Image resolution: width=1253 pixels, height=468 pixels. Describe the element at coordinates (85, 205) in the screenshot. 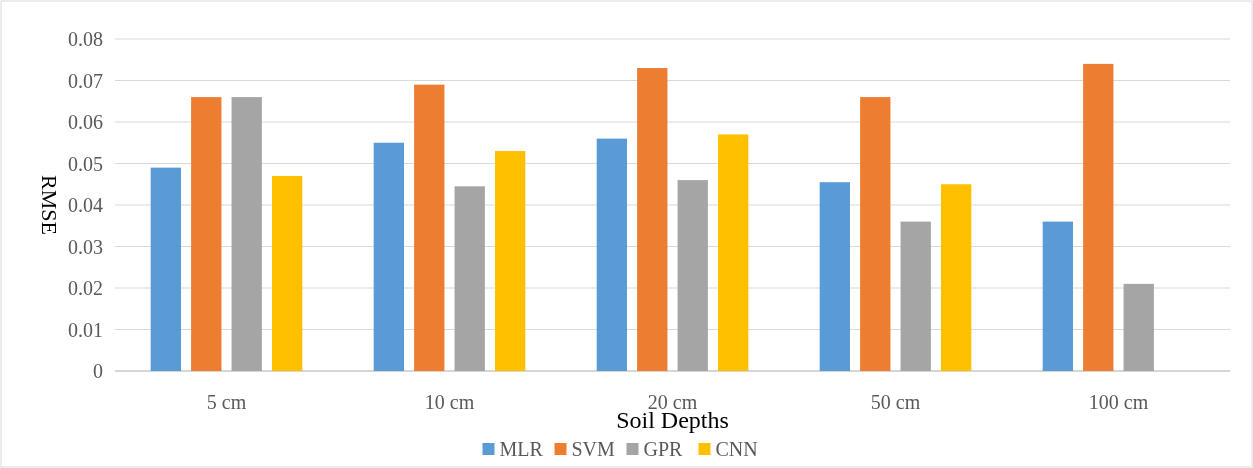

I see `y-tick-label: 0.04` at that location.